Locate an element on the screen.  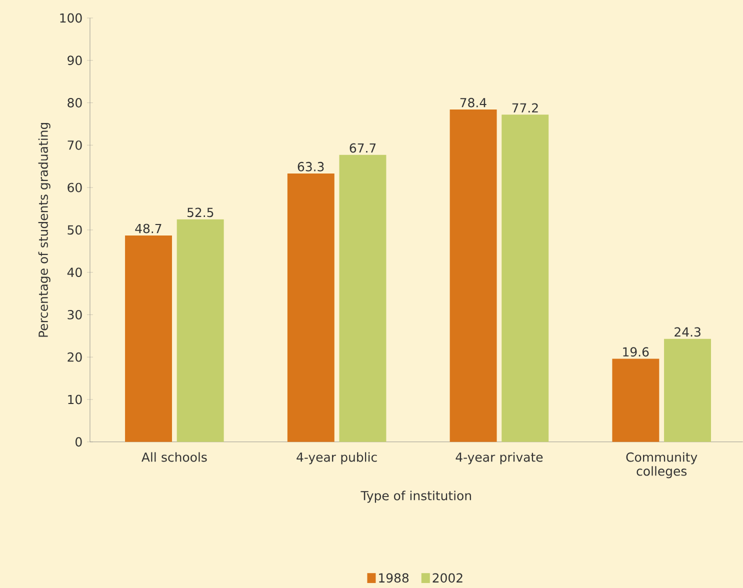
data-label: 63.3 is located at coordinates (311, 167).